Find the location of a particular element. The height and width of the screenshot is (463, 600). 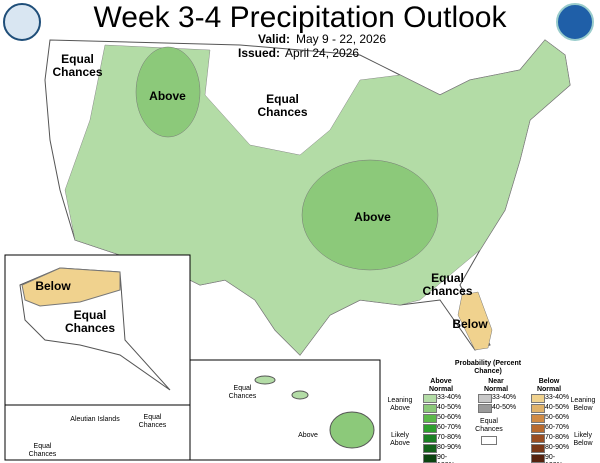

alaska-below is located at coordinates (71, 287).